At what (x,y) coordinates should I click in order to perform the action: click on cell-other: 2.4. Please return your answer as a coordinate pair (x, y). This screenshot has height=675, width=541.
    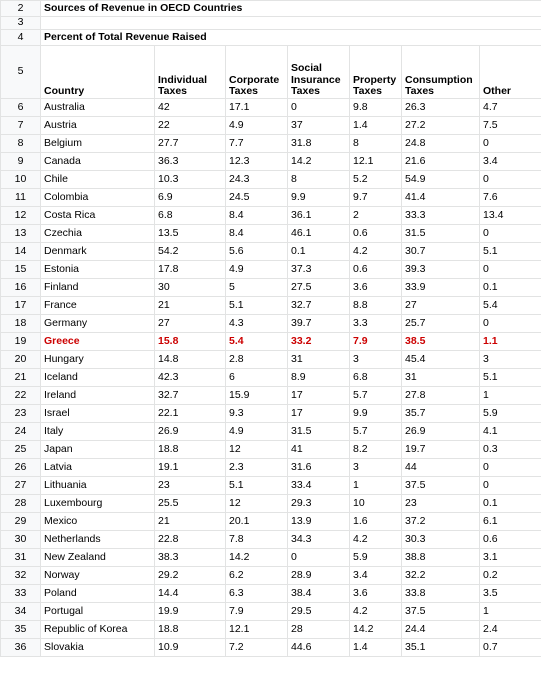
    Looking at the image, I should click on (509, 629).